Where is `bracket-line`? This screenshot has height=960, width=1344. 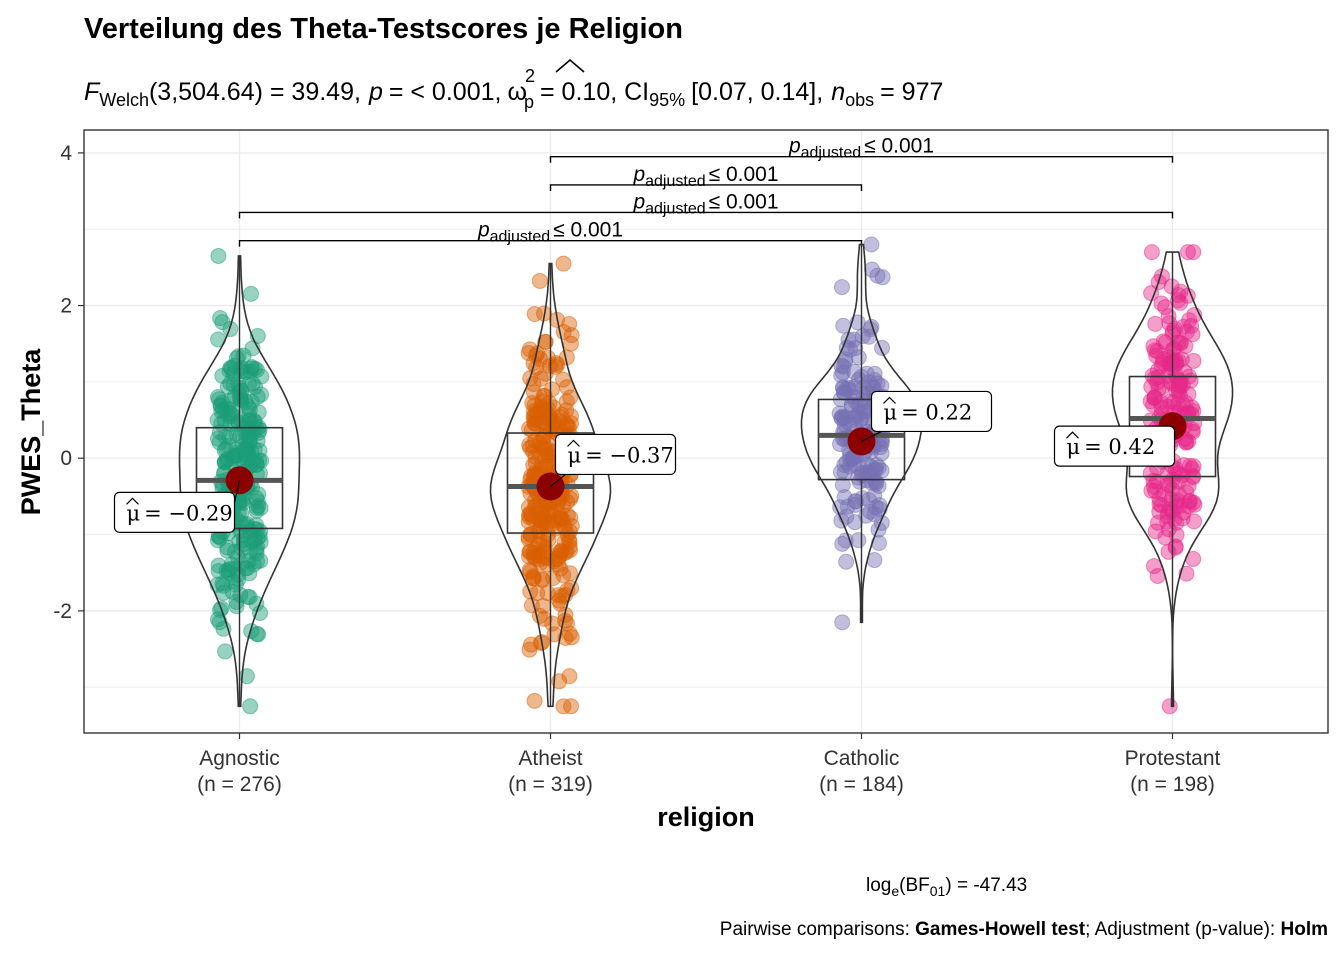 bracket-line is located at coordinates (706, 215).